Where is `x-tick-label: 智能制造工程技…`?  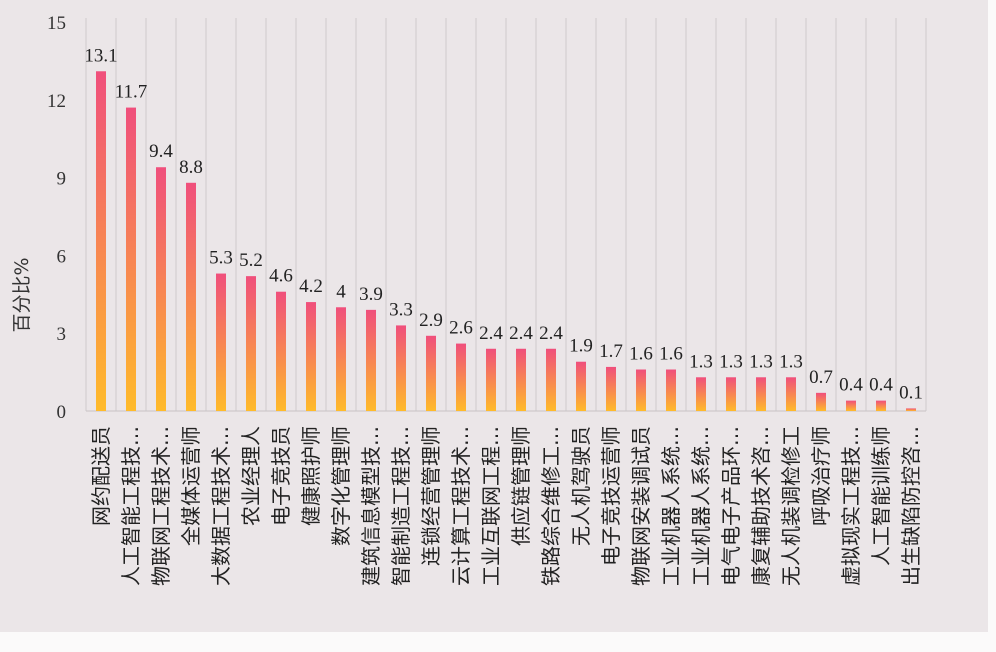 x-tick-label: 智能制造工程技… is located at coordinates (401, 506).